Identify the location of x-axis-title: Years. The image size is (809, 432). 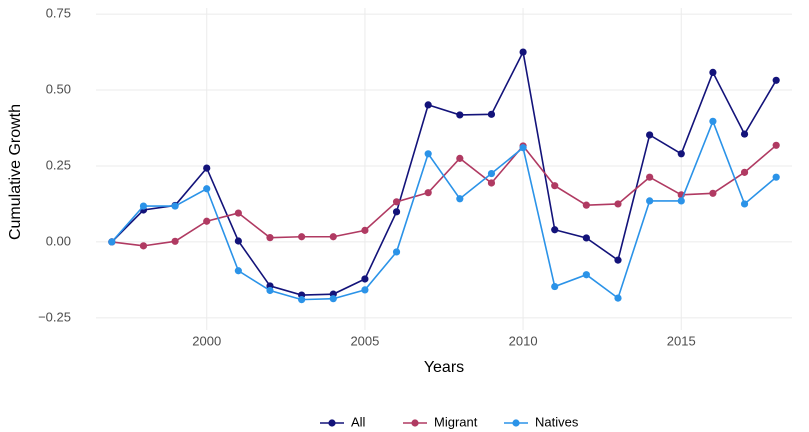
(444, 367).